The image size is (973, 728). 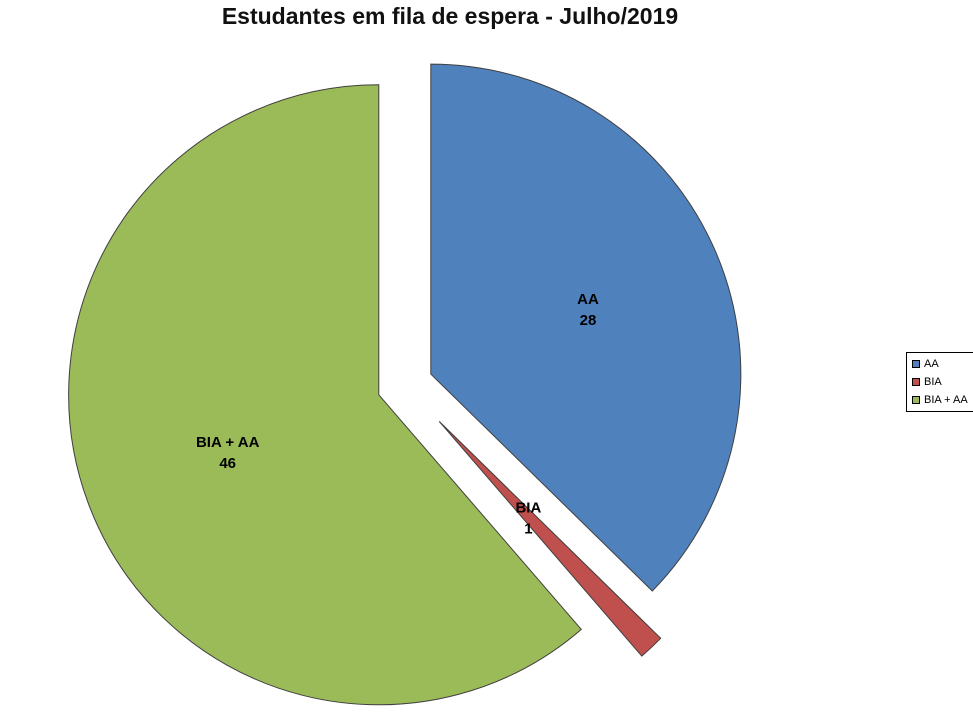 I want to click on pie-label-aa: AA 28, so click(x=588, y=310).